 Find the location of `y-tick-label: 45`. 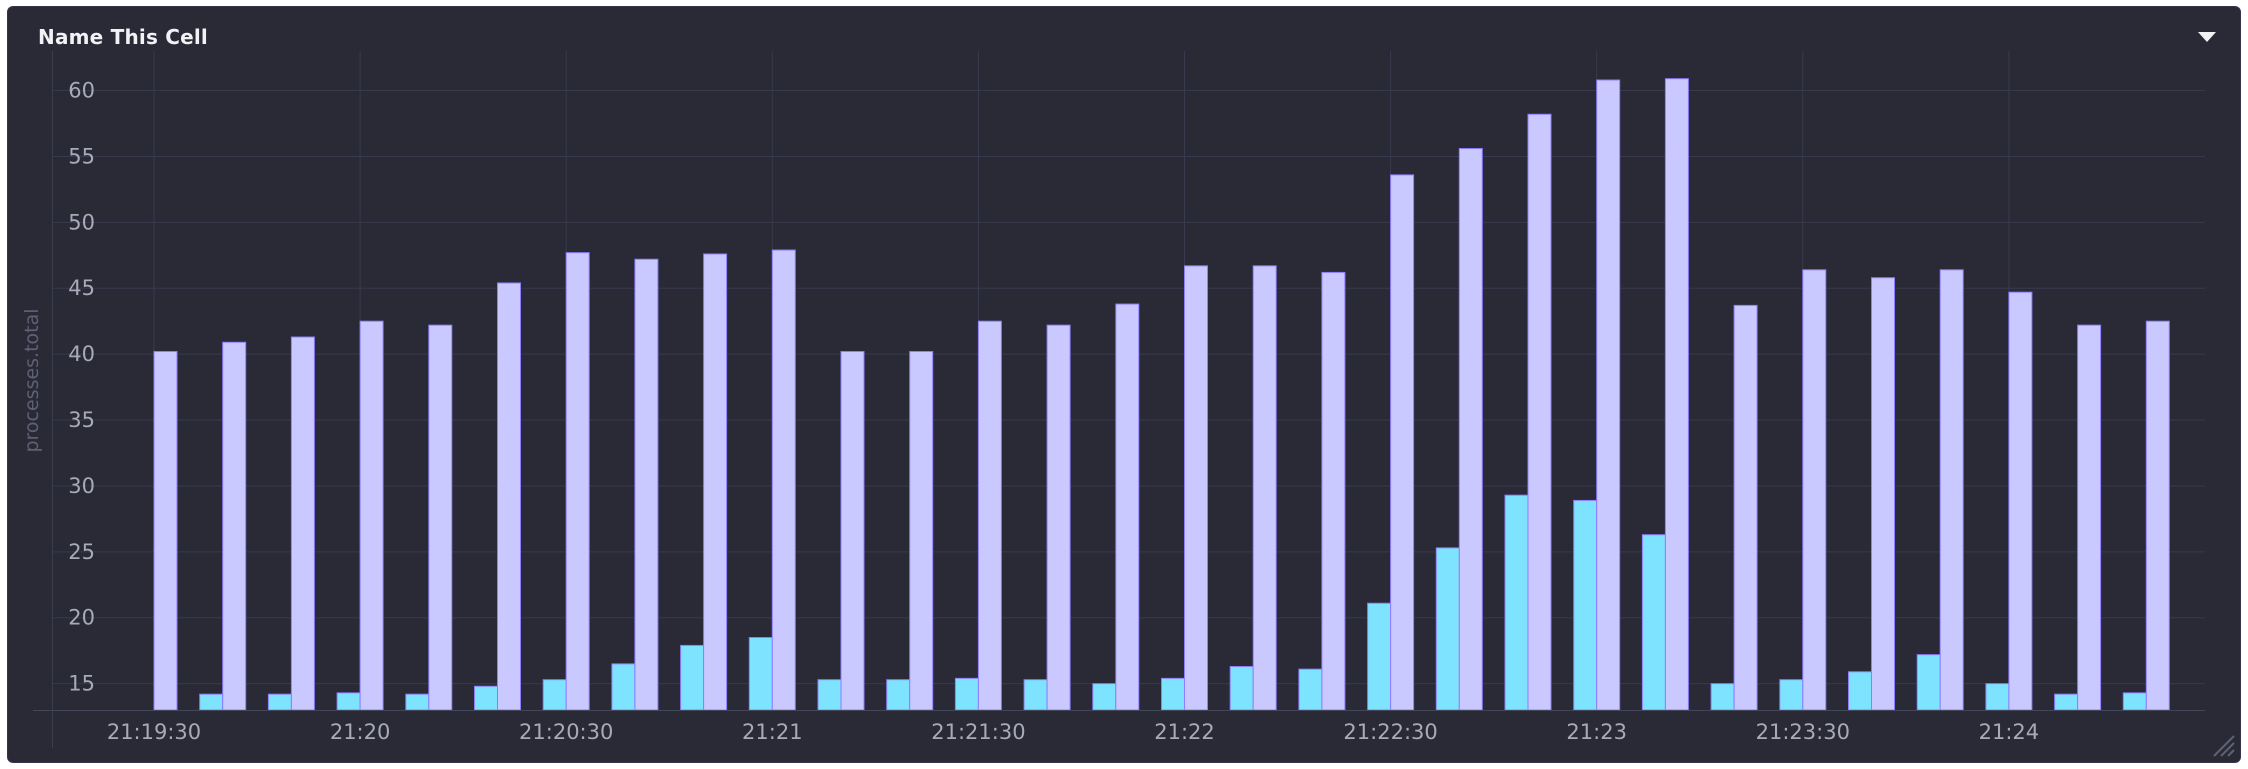

y-tick-label: 45 is located at coordinates (81, 288).